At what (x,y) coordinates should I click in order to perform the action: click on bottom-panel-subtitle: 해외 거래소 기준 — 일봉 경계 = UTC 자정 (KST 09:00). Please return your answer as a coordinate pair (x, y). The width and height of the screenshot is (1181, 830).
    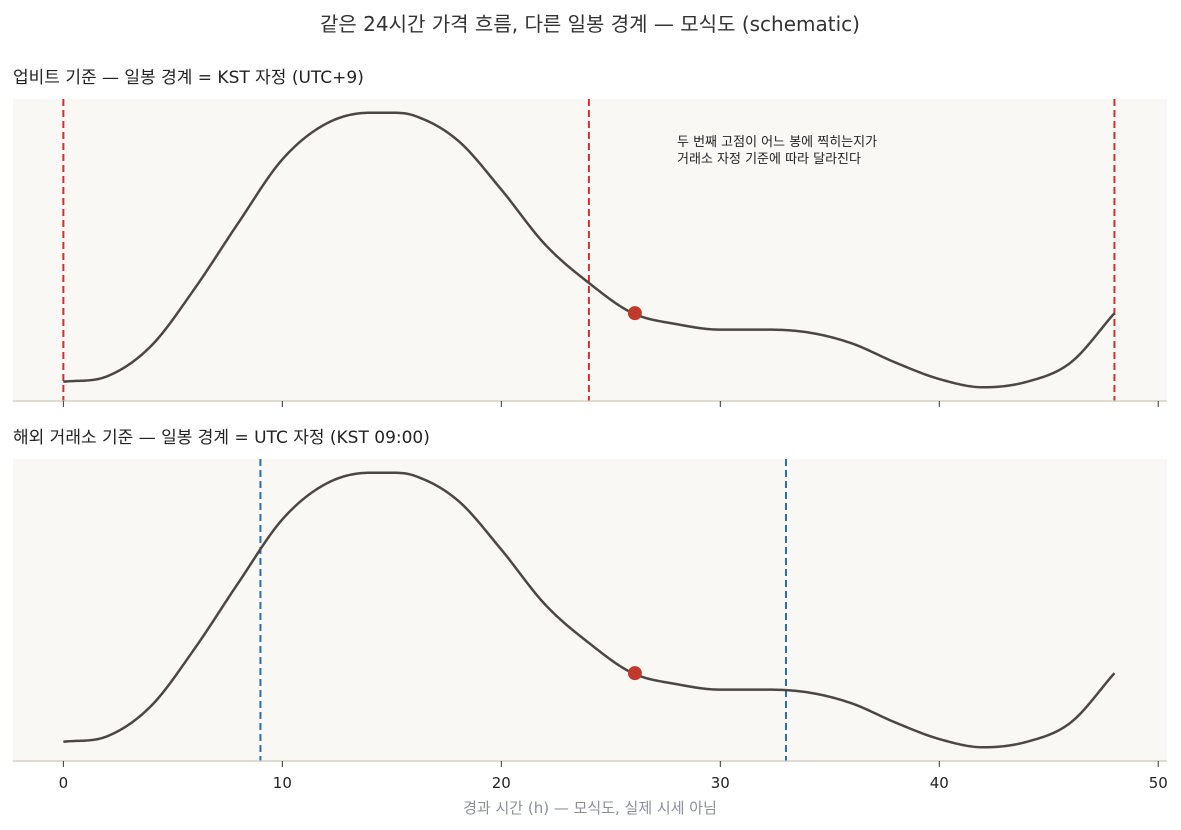
    Looking at the image, I should click on (221, 438).